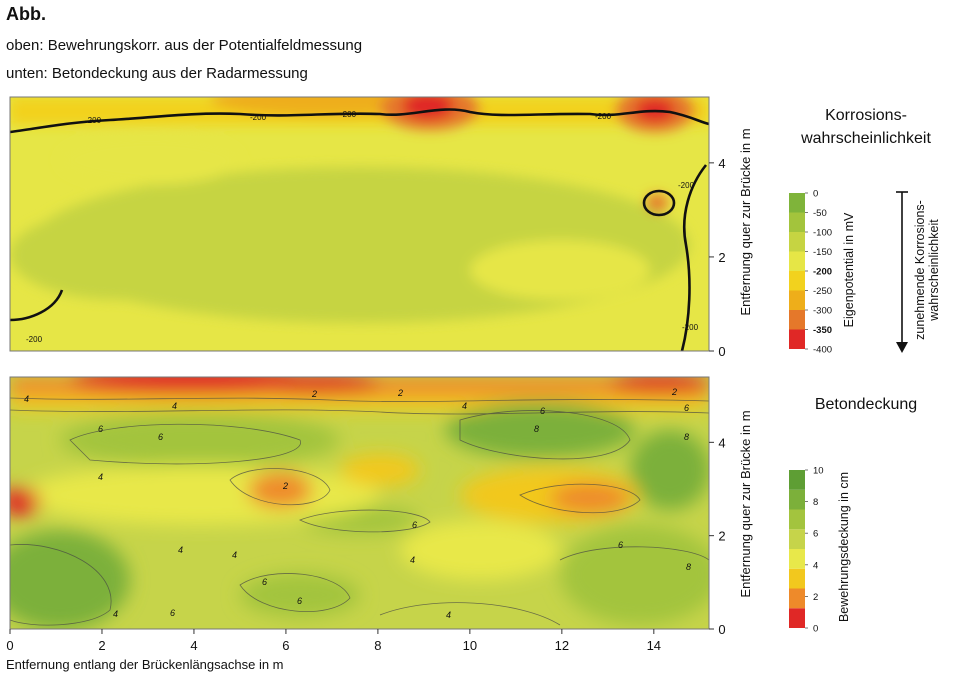 The width and height of the screenshot is (964, 682). I want to click on colorbar-tick-label-1: -50, so click(820, 213).